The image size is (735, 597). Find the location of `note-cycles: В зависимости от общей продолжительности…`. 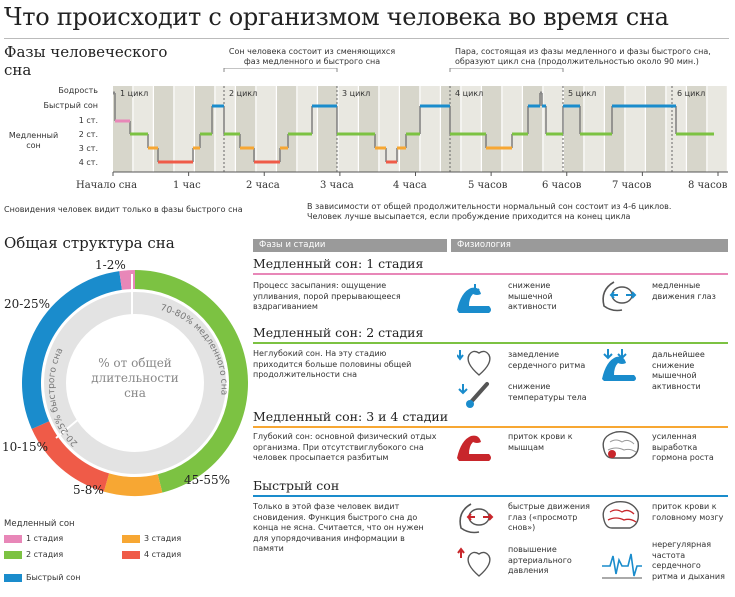

note-cycles: В зависимости от общей продолжительности… is located at coordinates (489, 211).